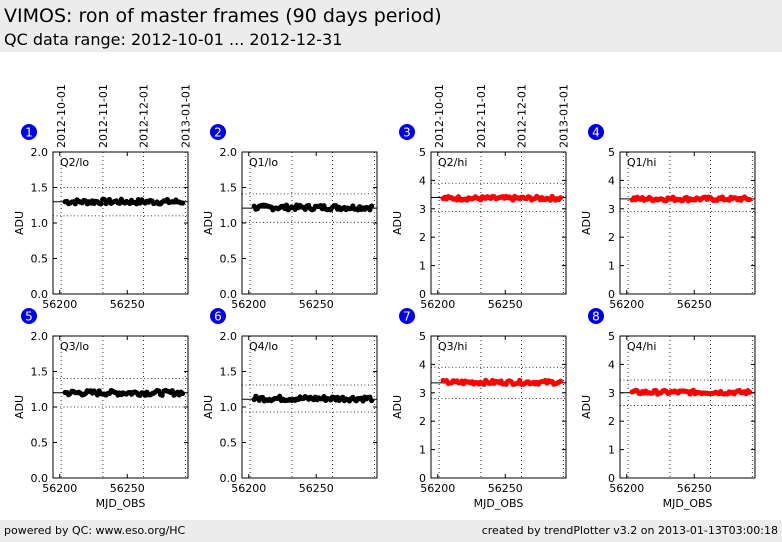 This screenshot has width=782, height=542. Describe the element at coordinates (29, 133) in the screenshot. I see `panel-badge-number: 1` at that location.